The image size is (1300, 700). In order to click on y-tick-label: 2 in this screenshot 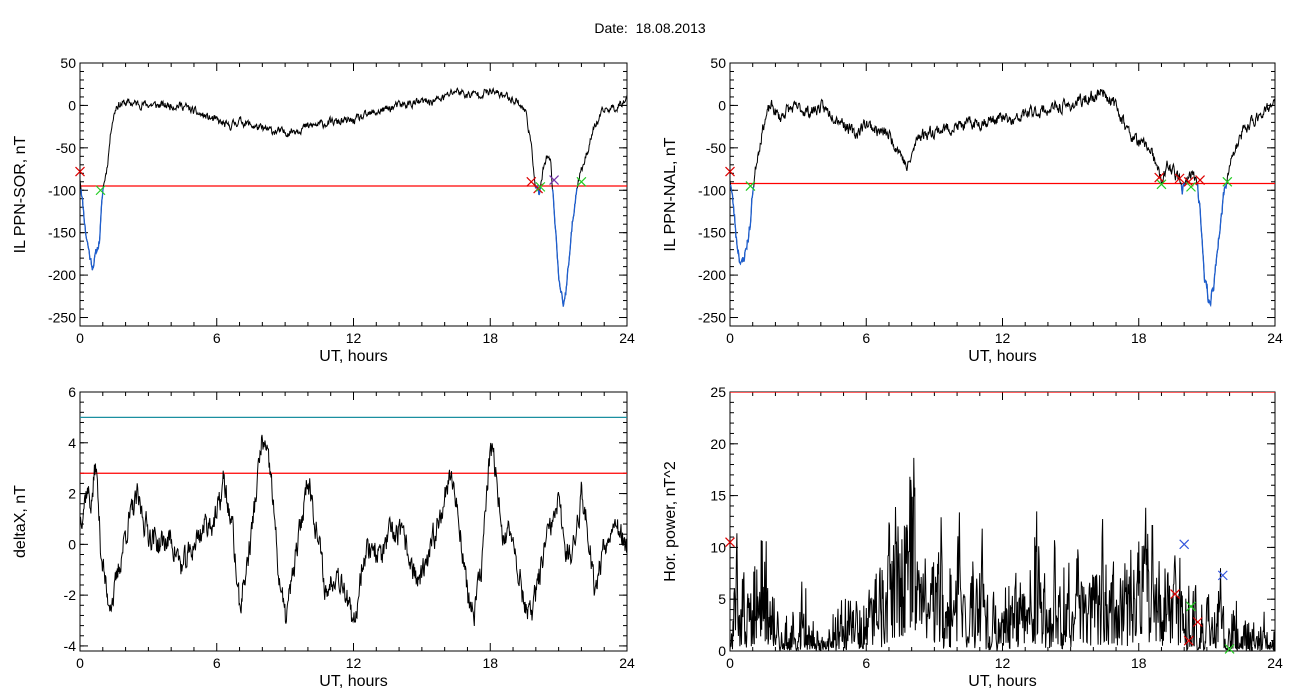, I will do `click(72, 494)`.